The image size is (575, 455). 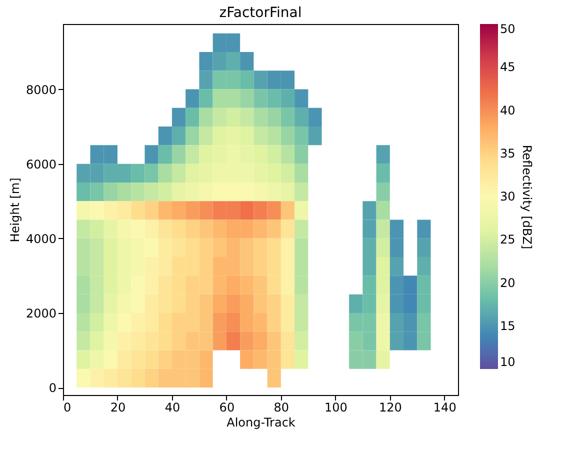 I want to click on x-tick-label: 140, so click(x=444, y=407).